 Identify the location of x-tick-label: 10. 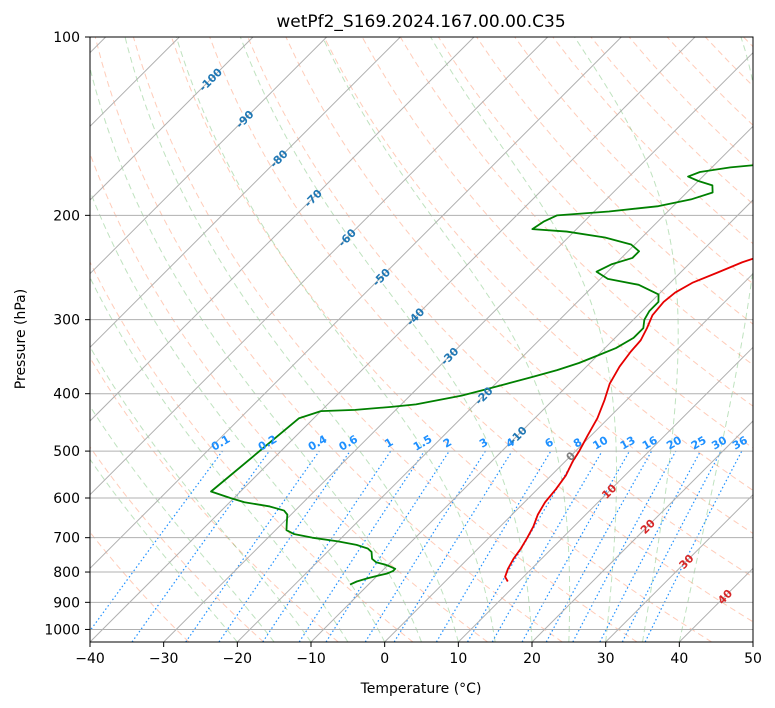
(458, 659).